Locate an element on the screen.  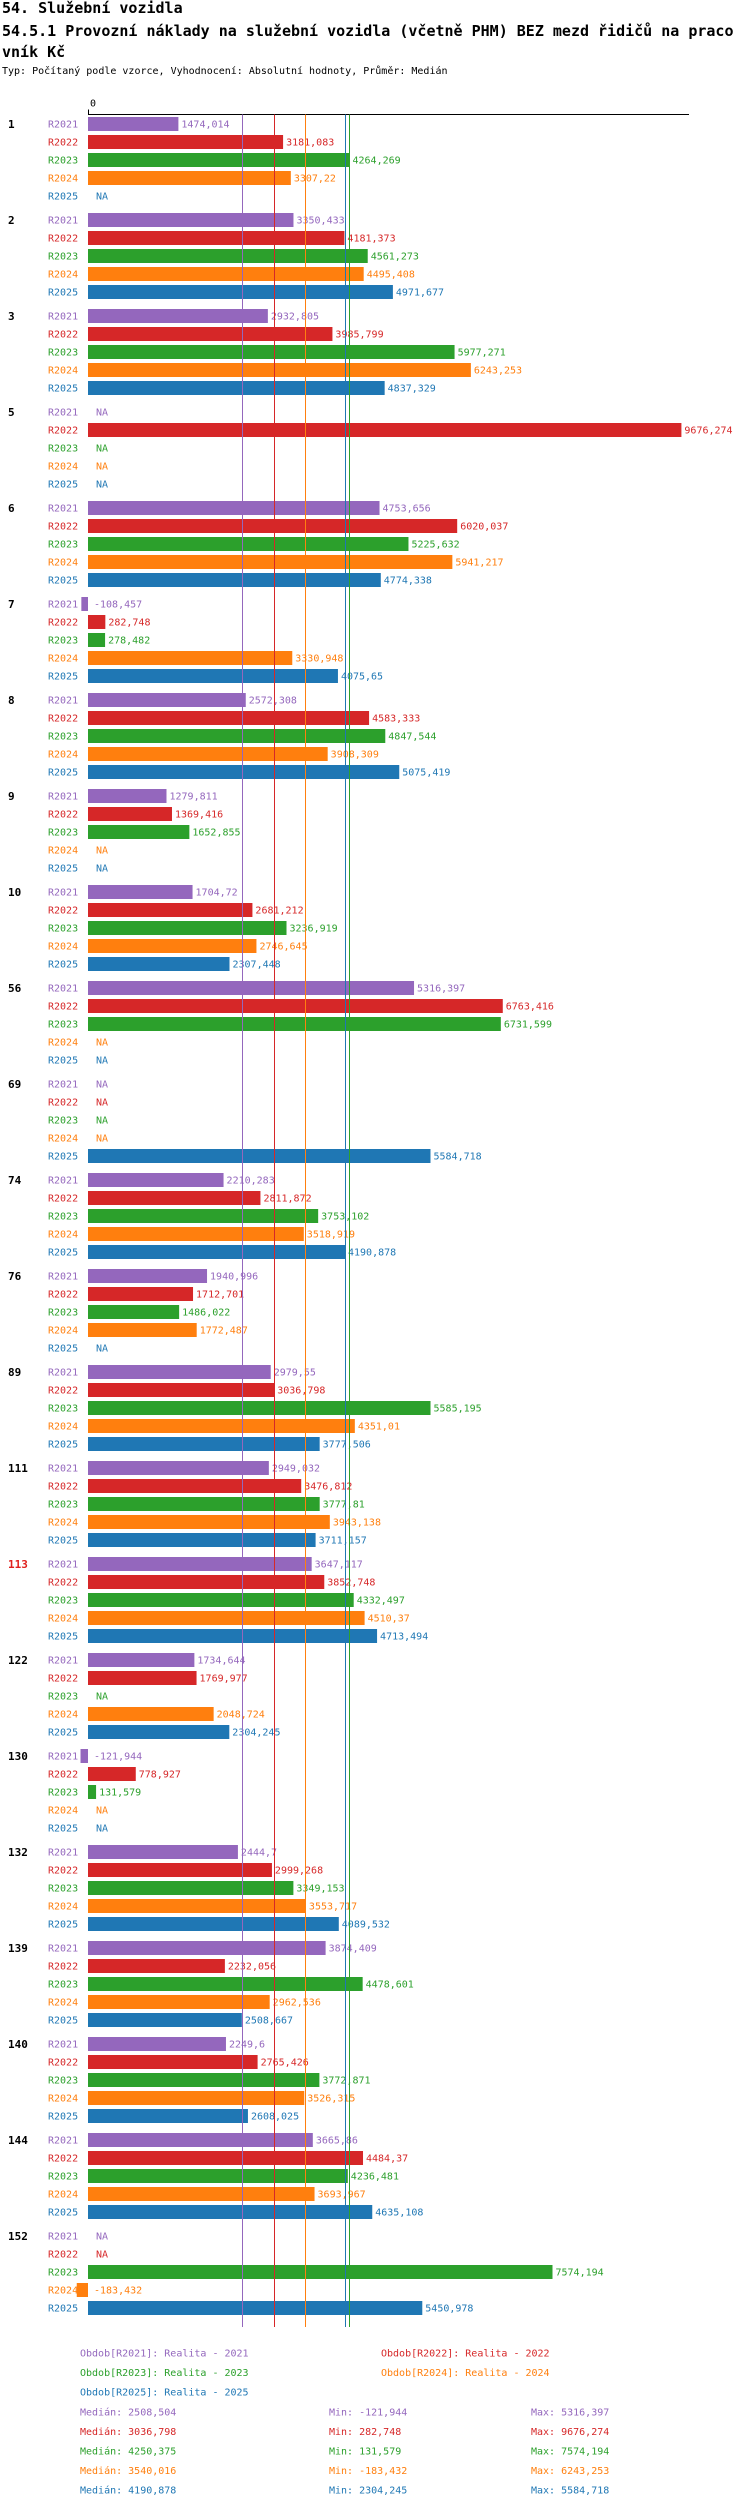
value-label: 2444,7 is located at coordinates (259, 1853).